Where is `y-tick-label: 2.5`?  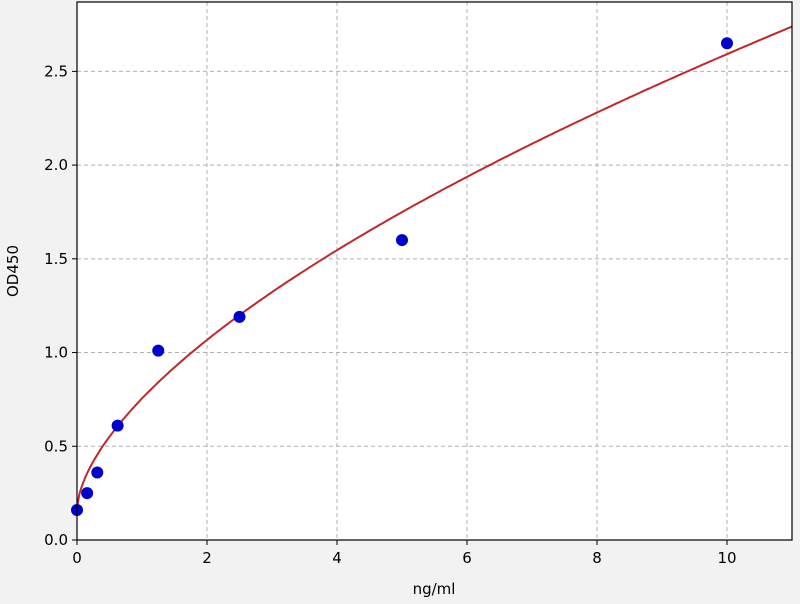 y-tick-label: 2.5 is located at coordinates (56, 71).